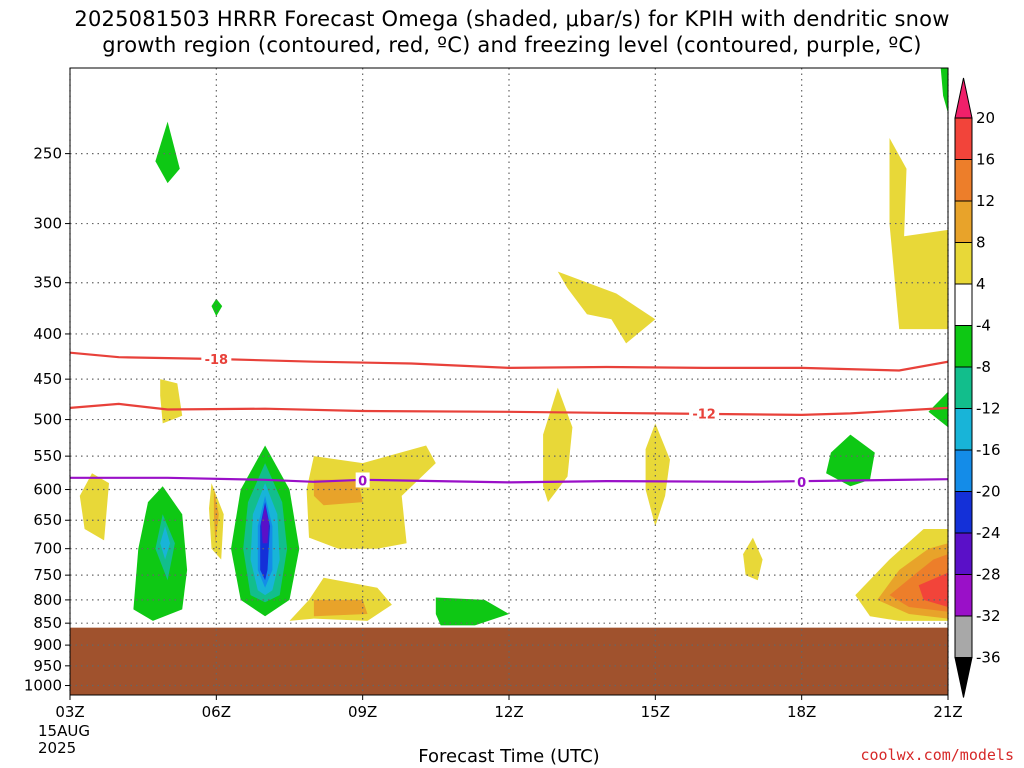 This screenshot has height=768, width=1024. I want to click on x-tick-label: 18Z, so click(801, 712).